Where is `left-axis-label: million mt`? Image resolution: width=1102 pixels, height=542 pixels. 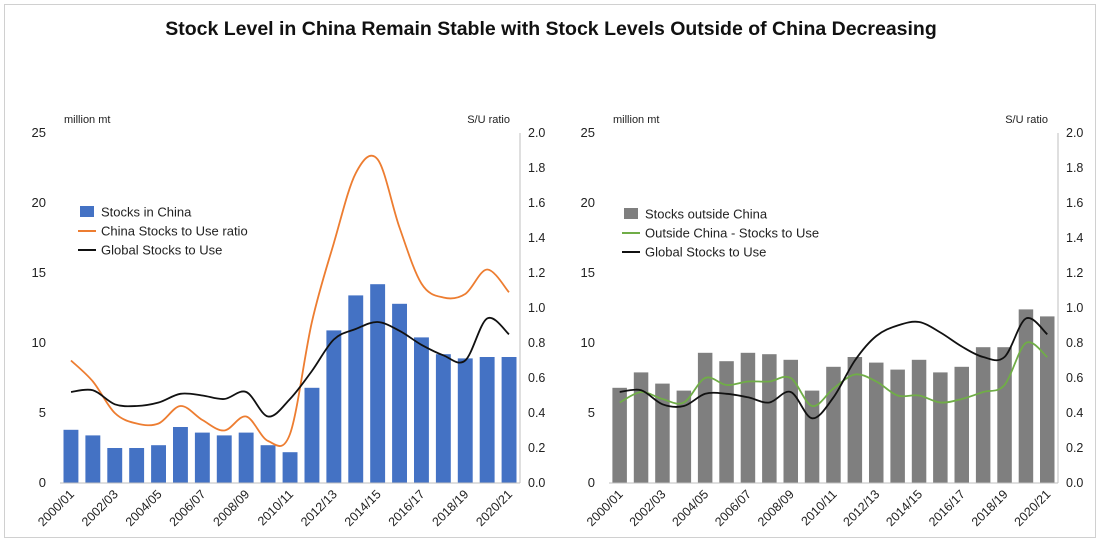
left-axis-label: million mt is located at coordinates (87, 120).